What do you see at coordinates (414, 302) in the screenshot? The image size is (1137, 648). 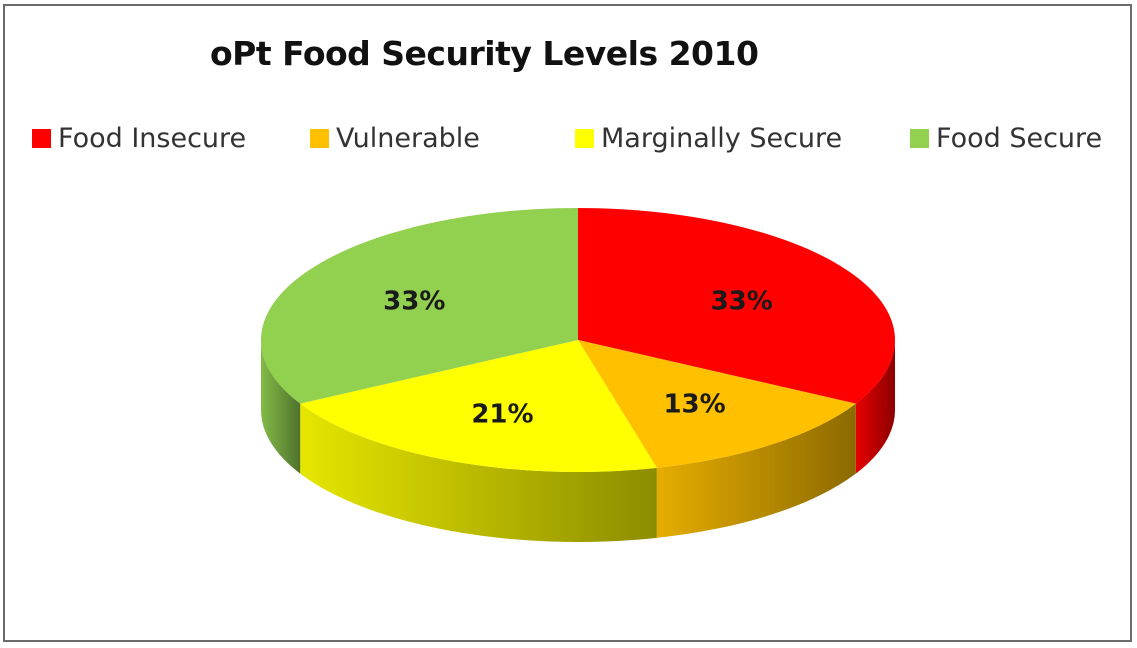 I see `data-label-food-secure: 33%` at bounding box center [414, 302].